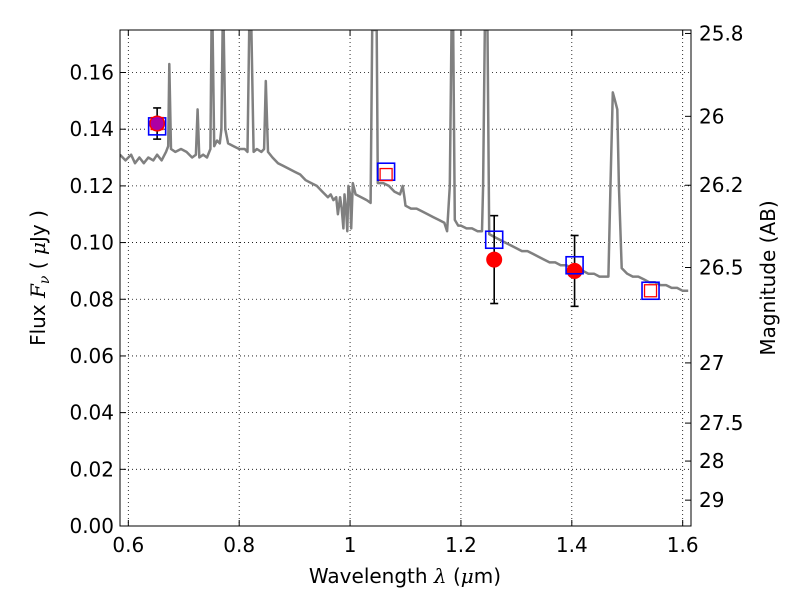  Describe the element at coordinates (461, 545) in the screenshot. I see `x-tick-label: 1.2` at that location.